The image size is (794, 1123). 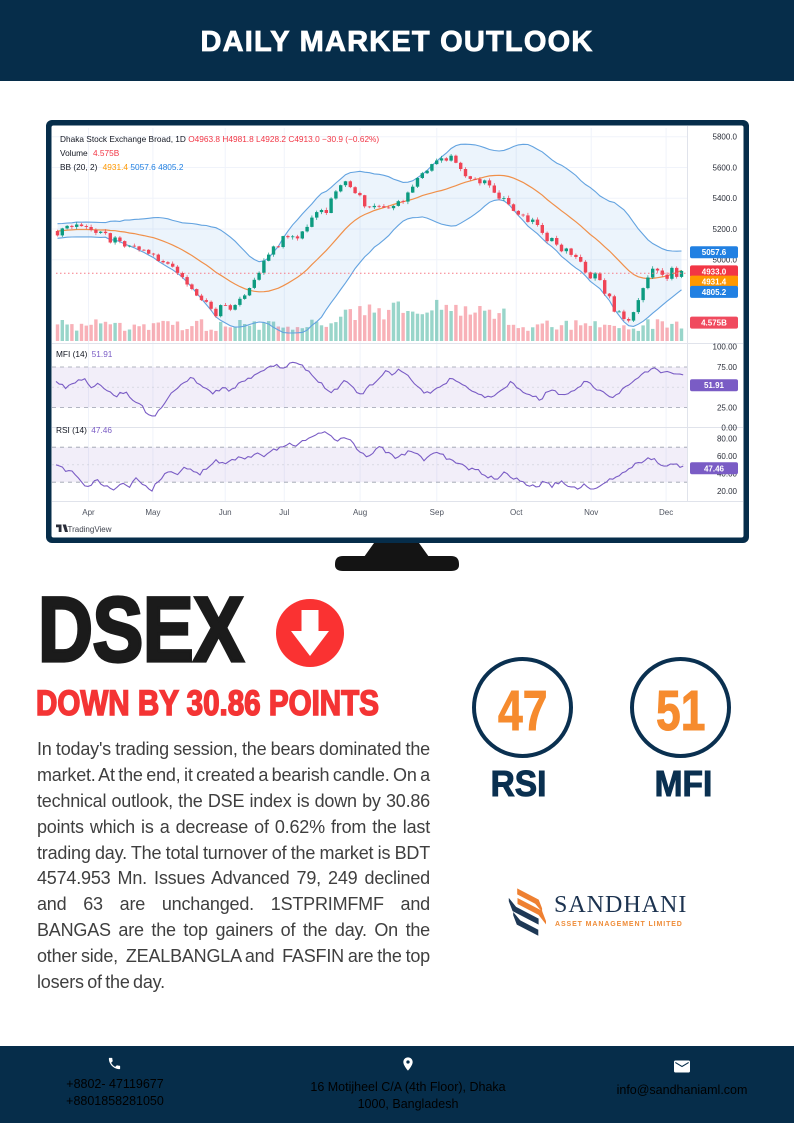 I want to click on svg-text: 5800.0, so click(x=725, y=137).